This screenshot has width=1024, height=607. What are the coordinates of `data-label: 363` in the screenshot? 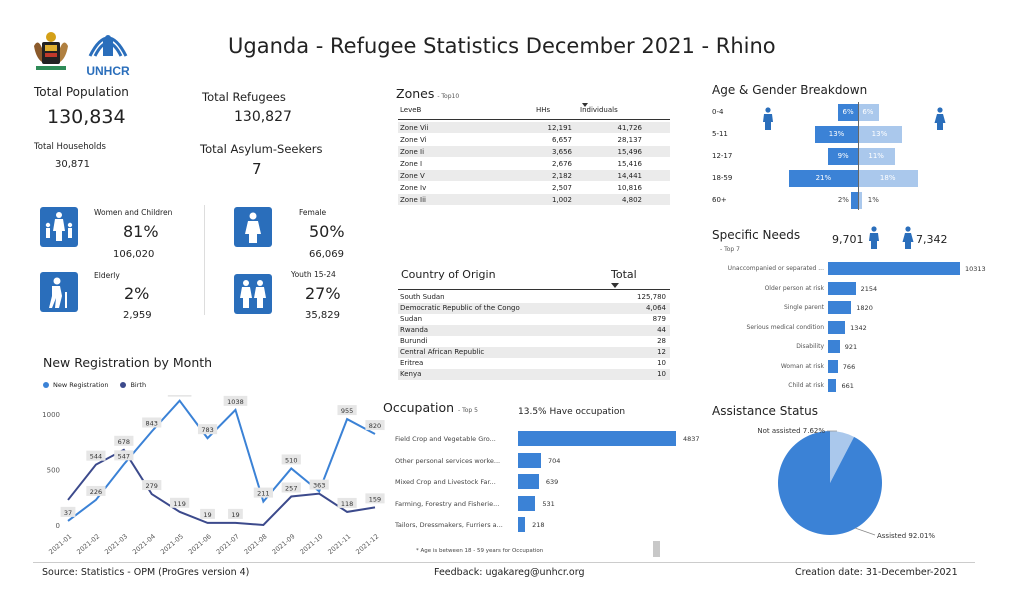 It's located at (319, 486).